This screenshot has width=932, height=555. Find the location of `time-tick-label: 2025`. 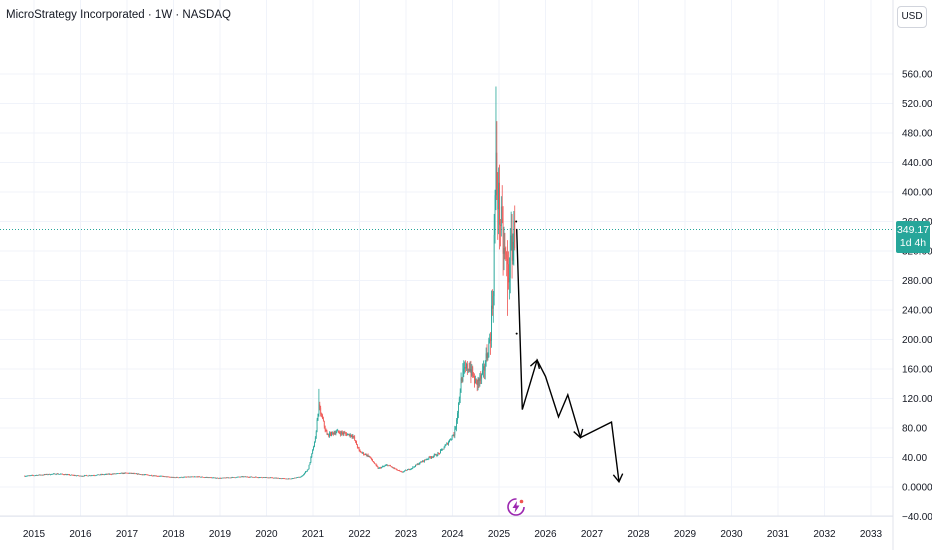

time-tick-label: 2025 is located at coordinates (499, 534).